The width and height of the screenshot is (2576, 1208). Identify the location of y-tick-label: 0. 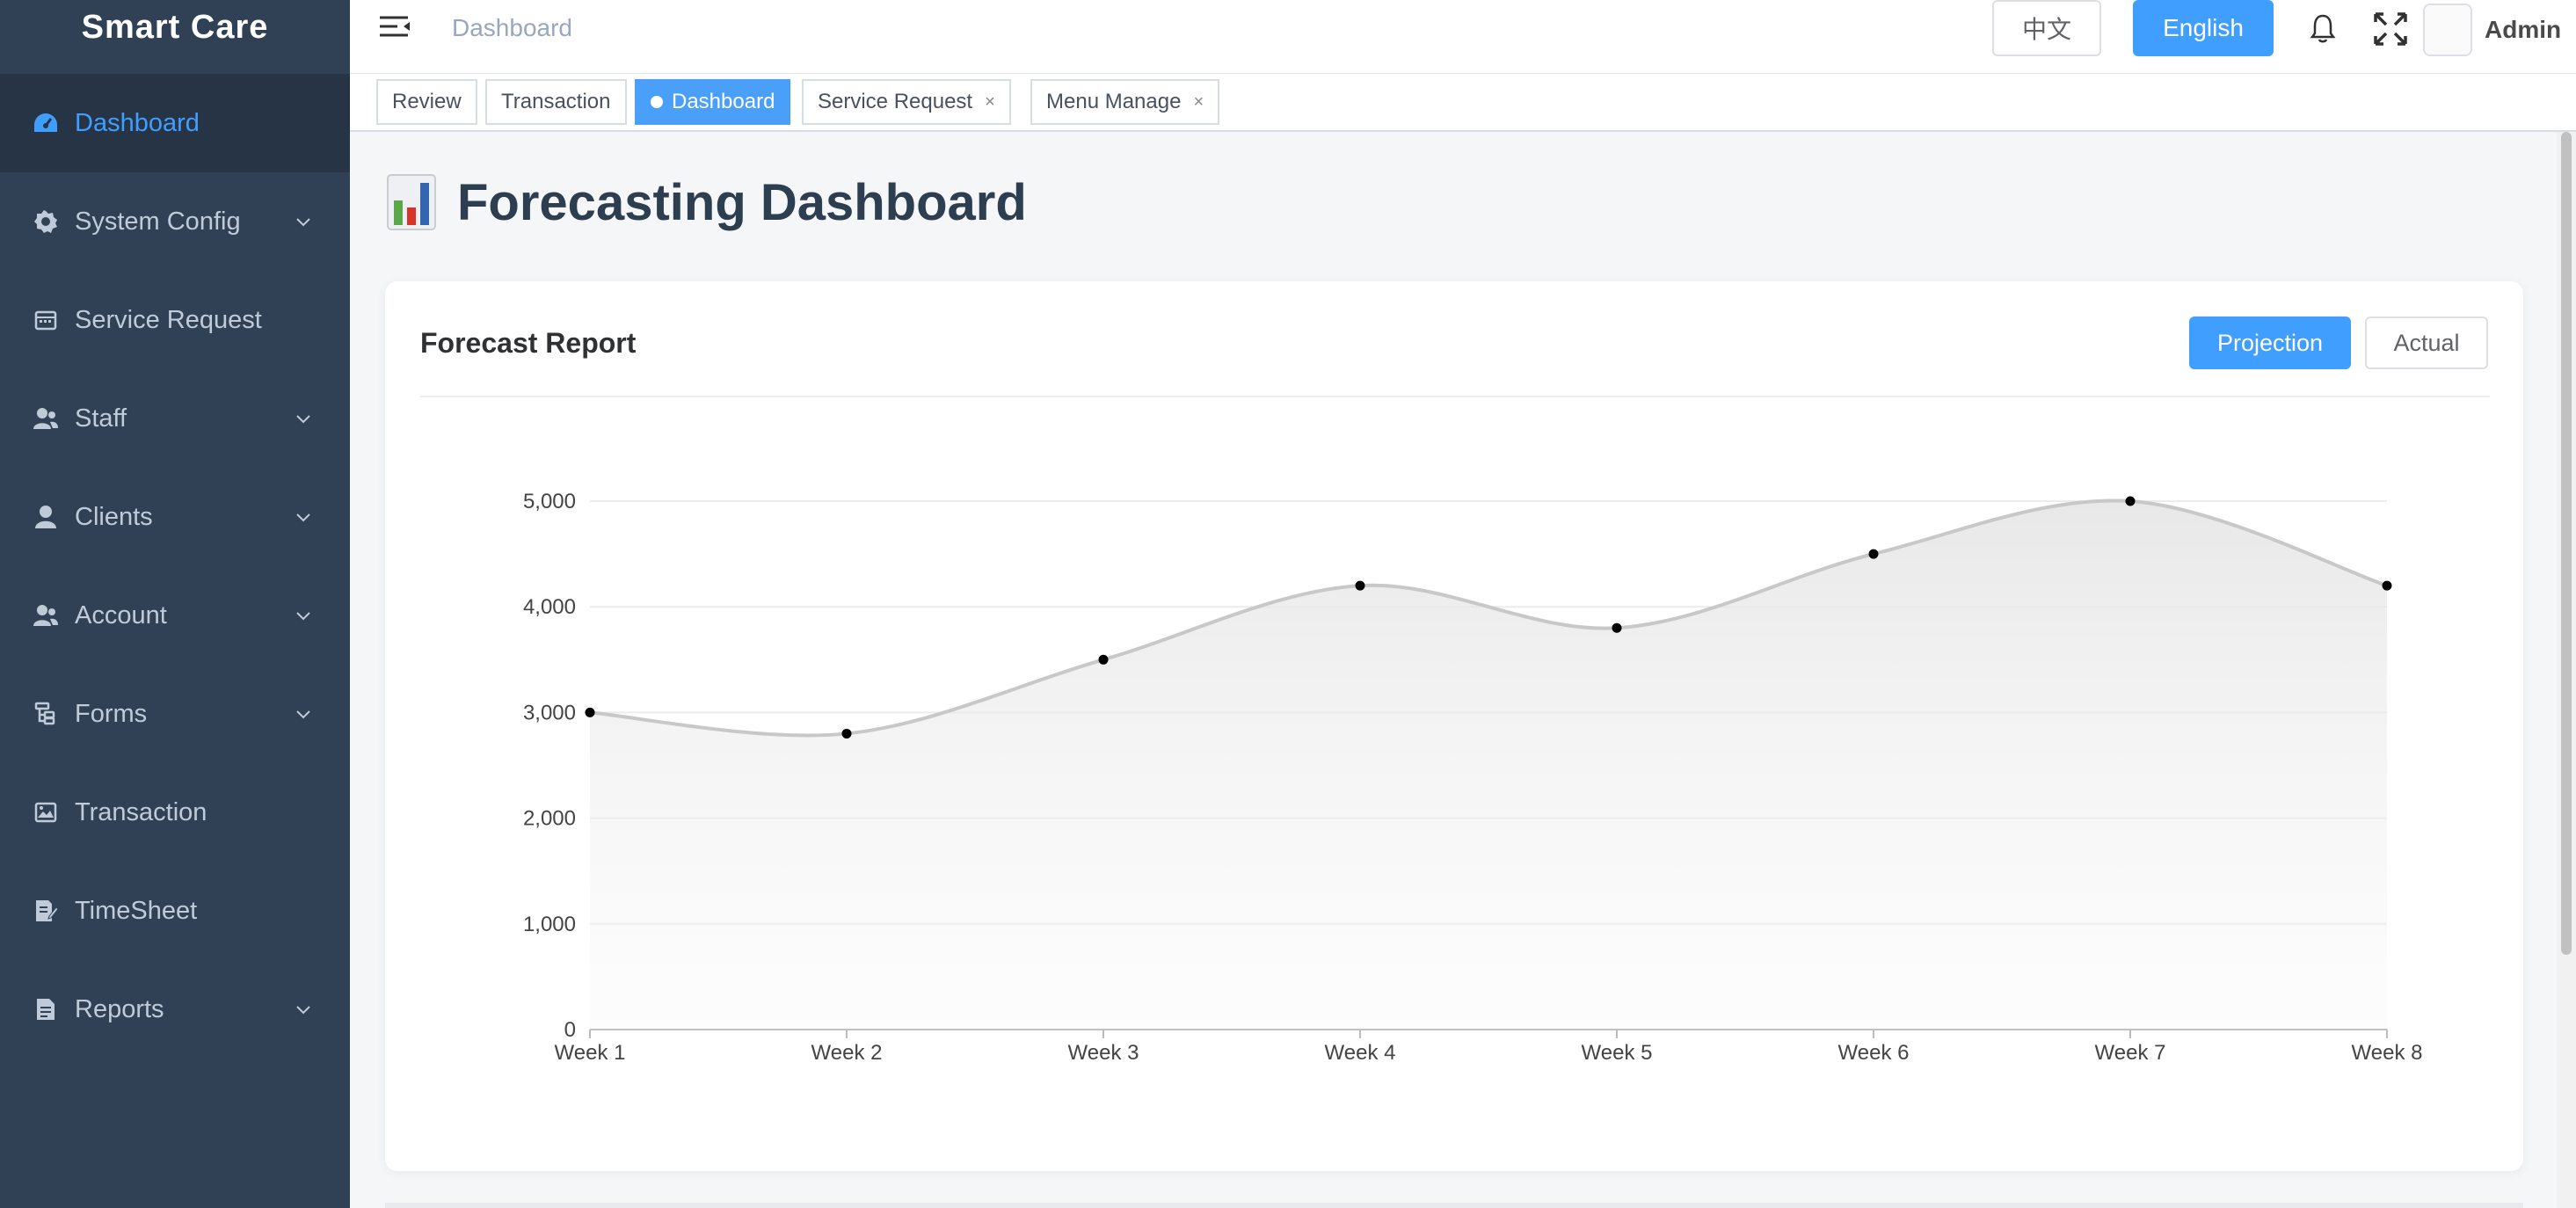
(570, 1030).